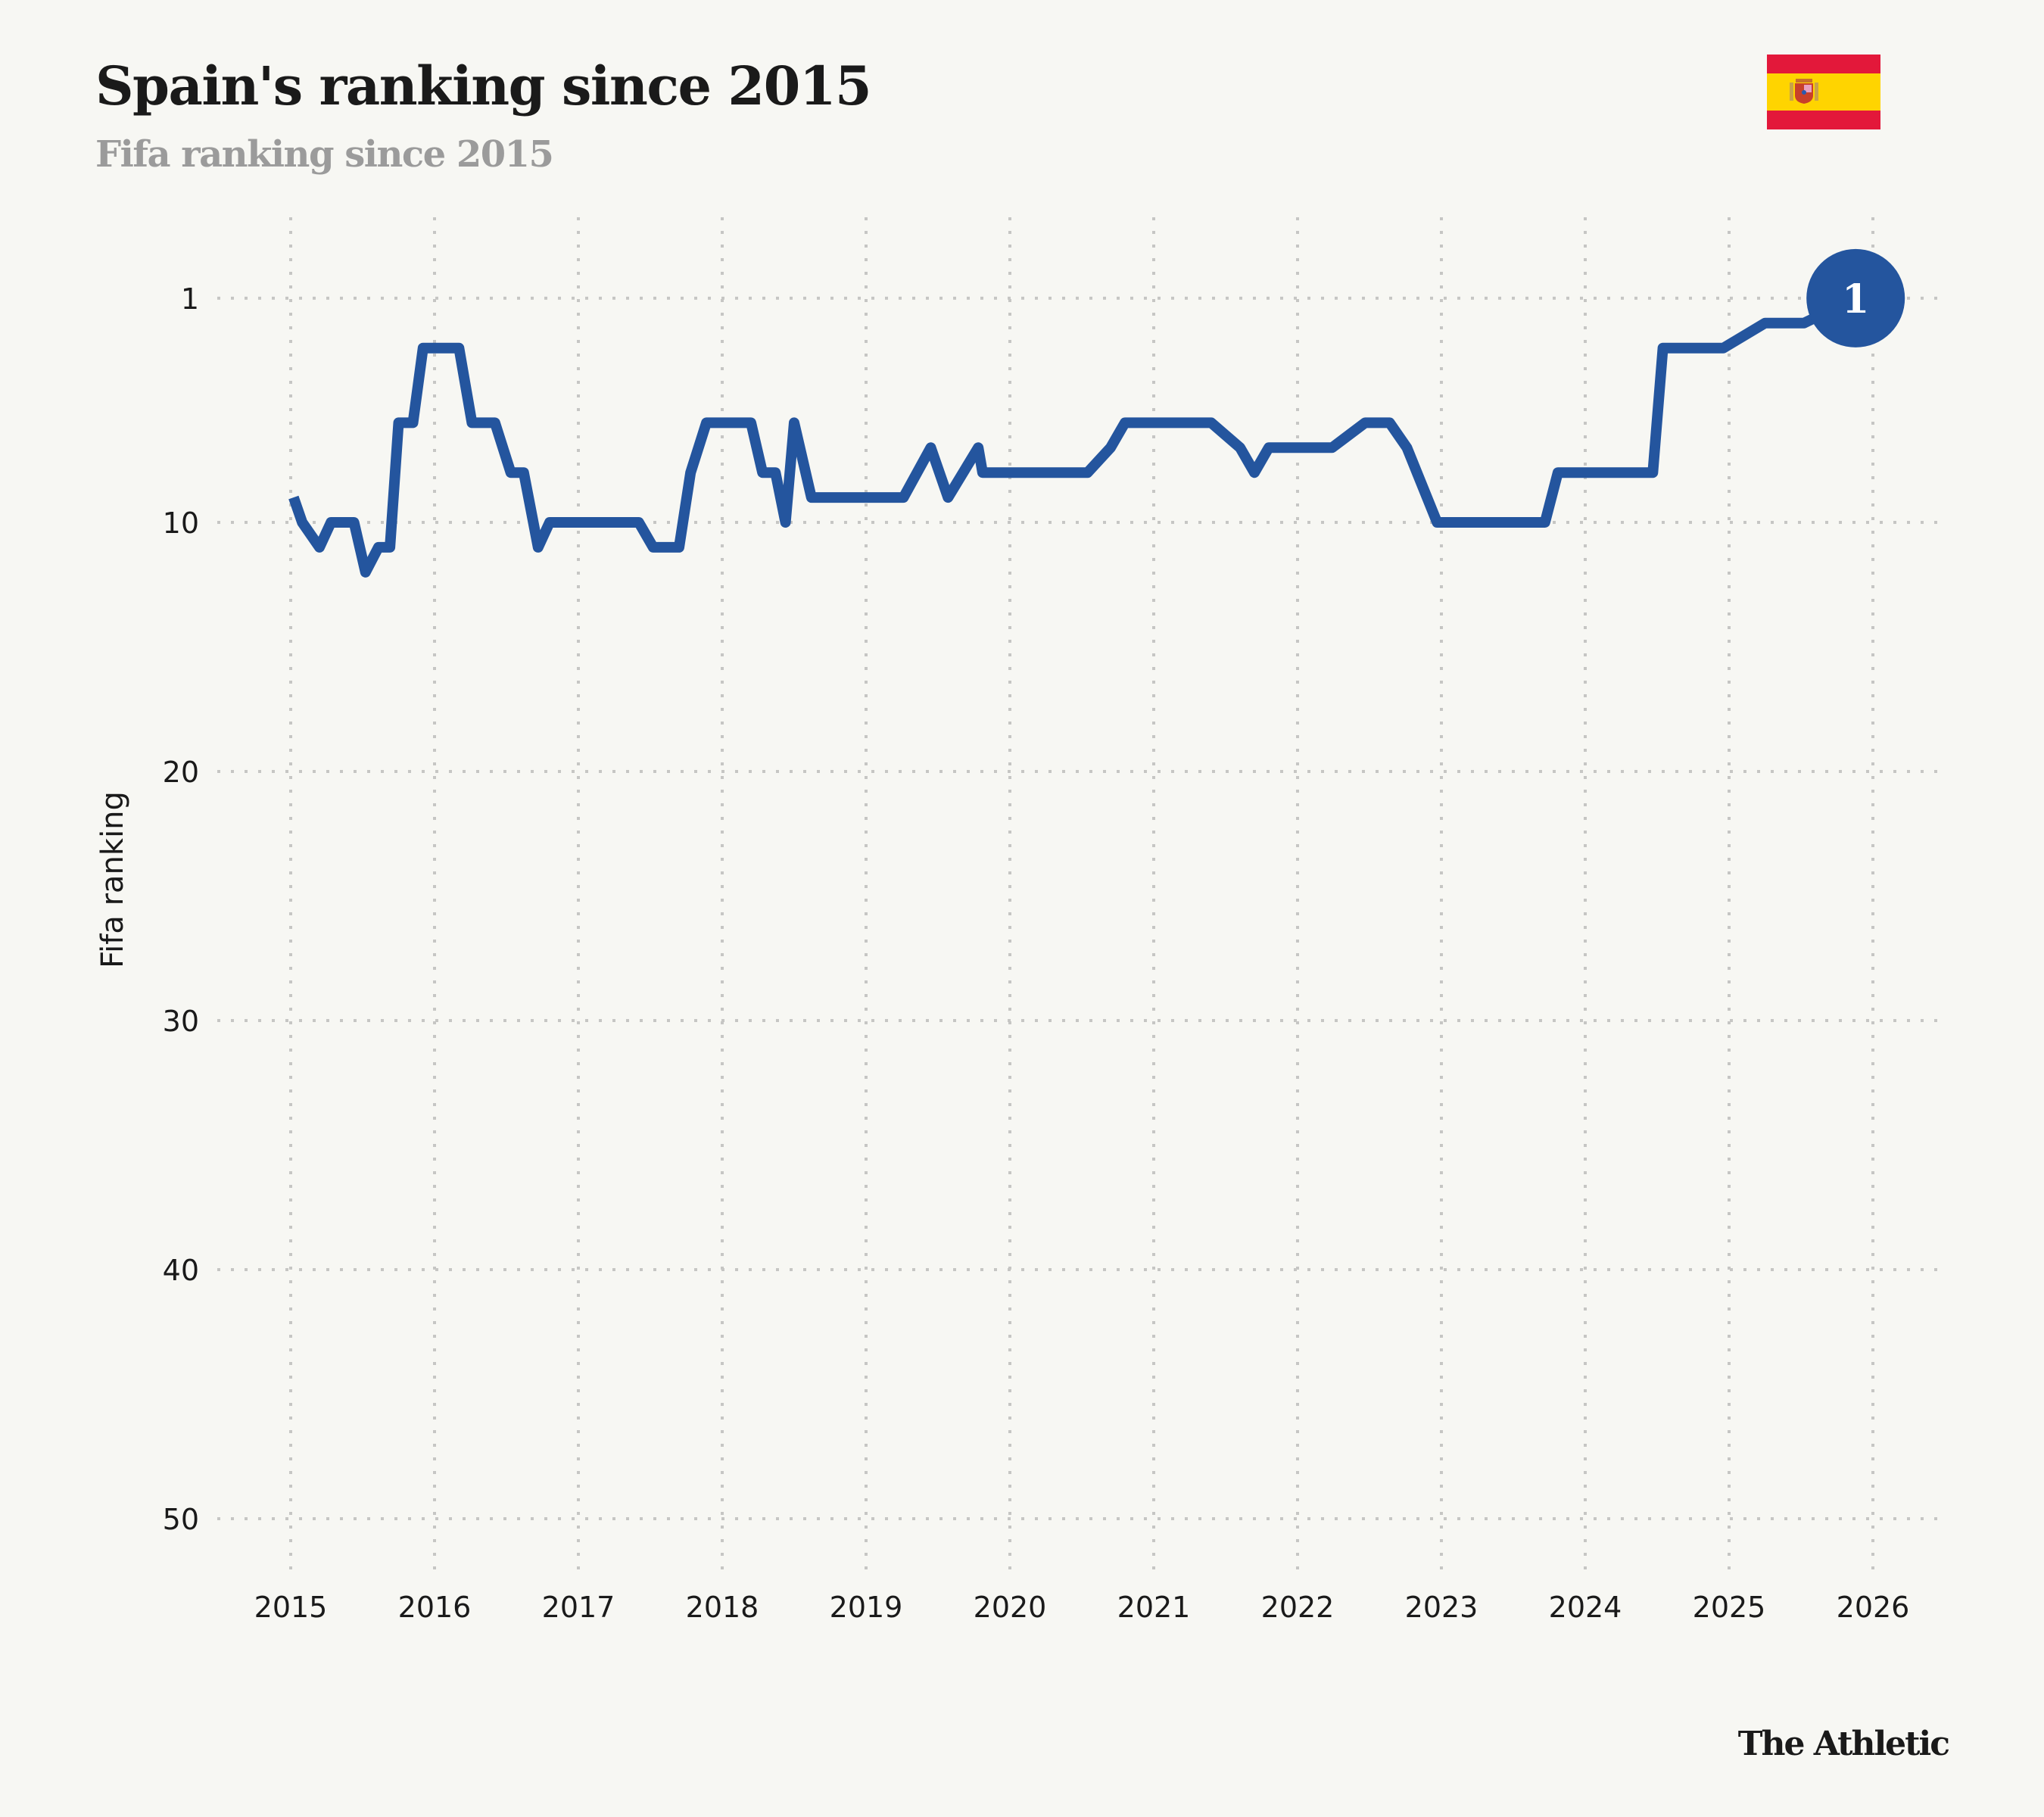 This screenshot has width=2044, height=1817. I want to click on x-tick-label: 2021, so click(1154, 1607).